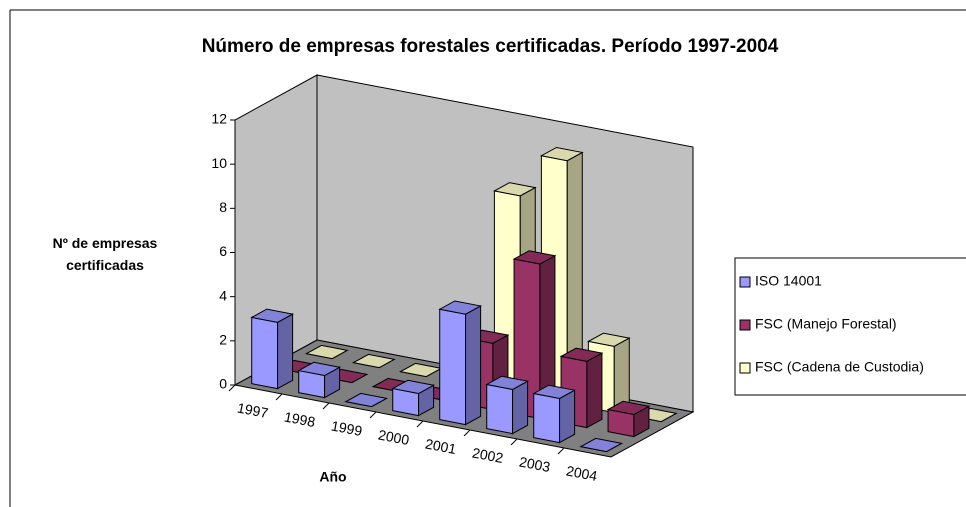 The width and height of the screenshot is (966, 507). I want to click on x-tick-label: 1997, so click(253, 410).